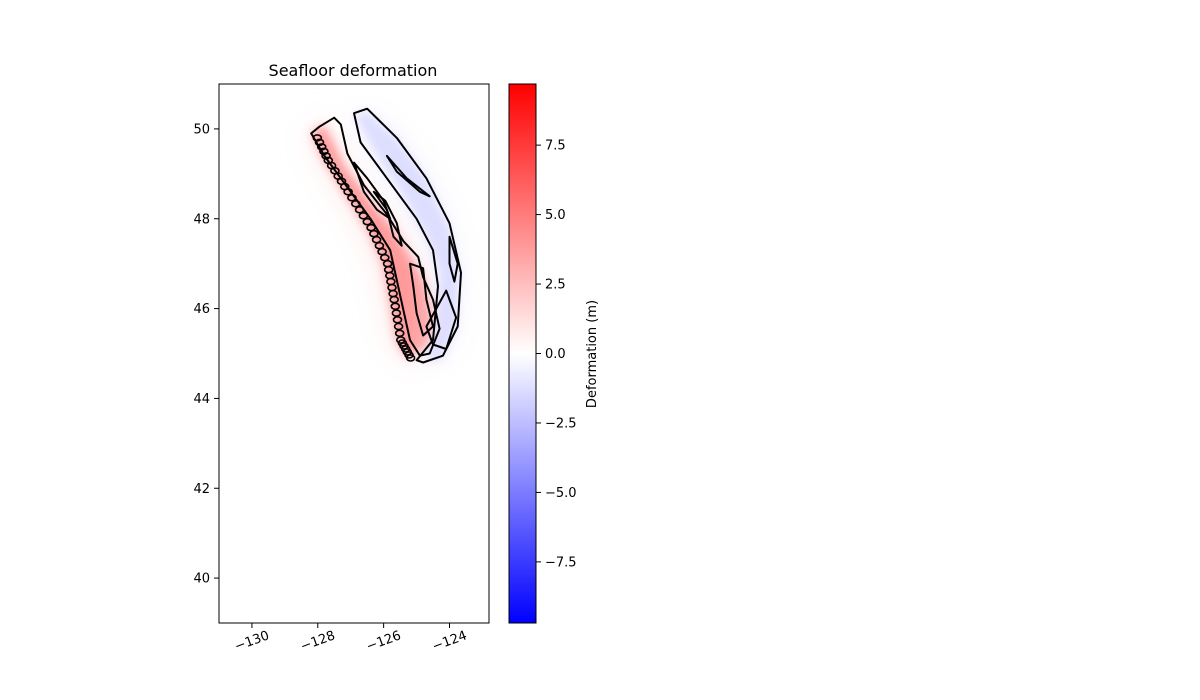  What do you see at coordinates (201, 579) in the screenshot?
I see `y-tick-label: 40` at bounding box center [201, 579].